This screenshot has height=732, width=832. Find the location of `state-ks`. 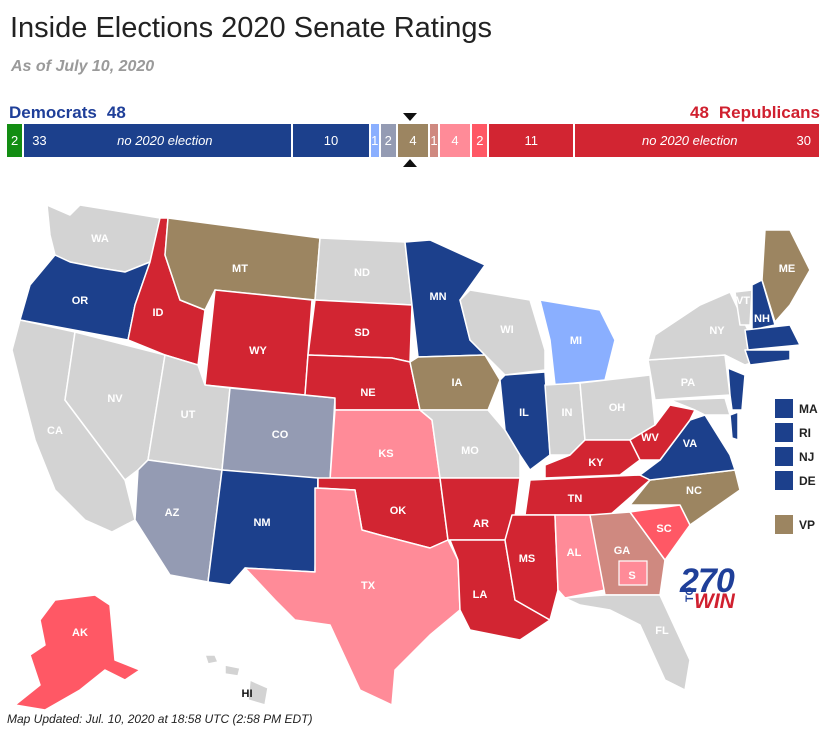

state-ks is located at coordinates (385, 445).